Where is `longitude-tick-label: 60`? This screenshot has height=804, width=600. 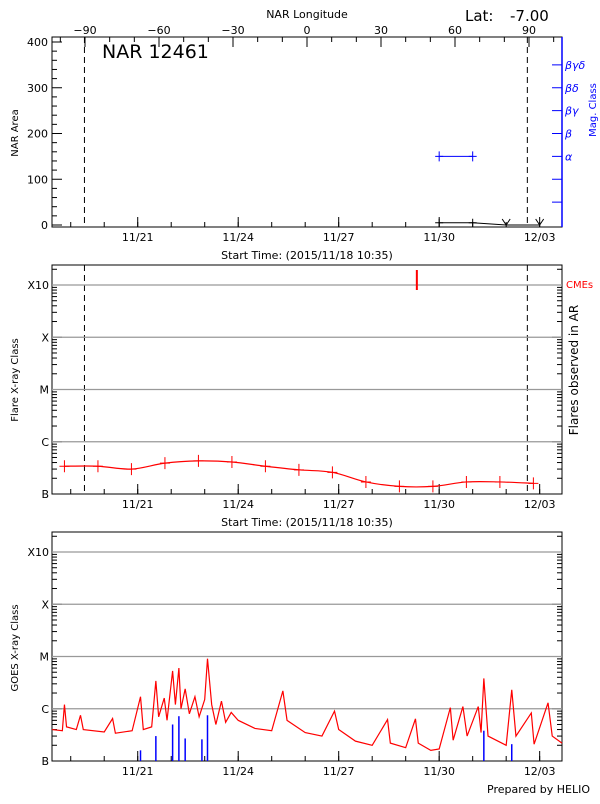
longitude-tick-label: 60 is located at coordinates (455, 30).